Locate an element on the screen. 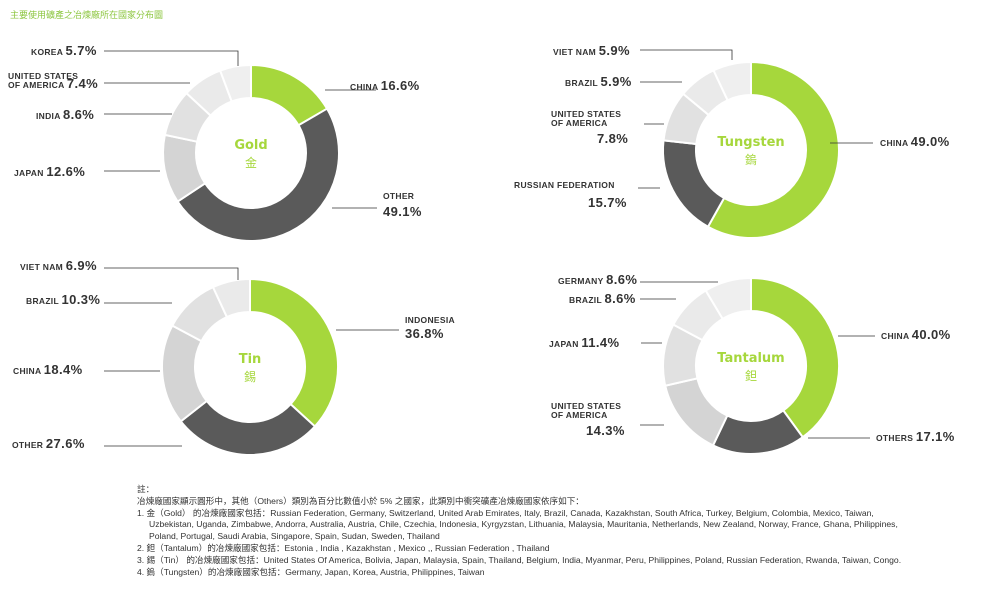 This screenshot has width=983, height=614. slice-label: GERMANY 8.6% is located at coordinates (597, 279).